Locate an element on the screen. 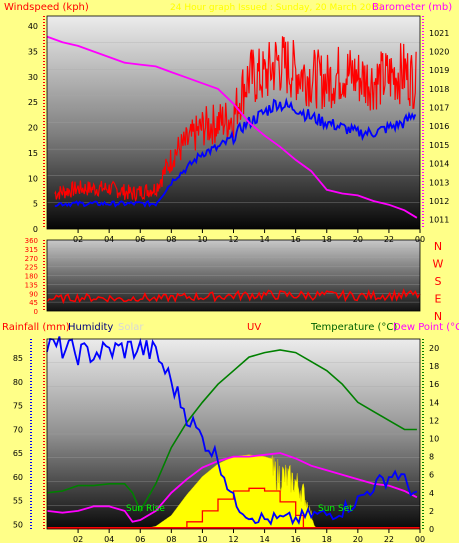 Image resolution: width=459 pixels, height=543 pixels. direction-tick-label: 270 is located at coordinates (31, 259).